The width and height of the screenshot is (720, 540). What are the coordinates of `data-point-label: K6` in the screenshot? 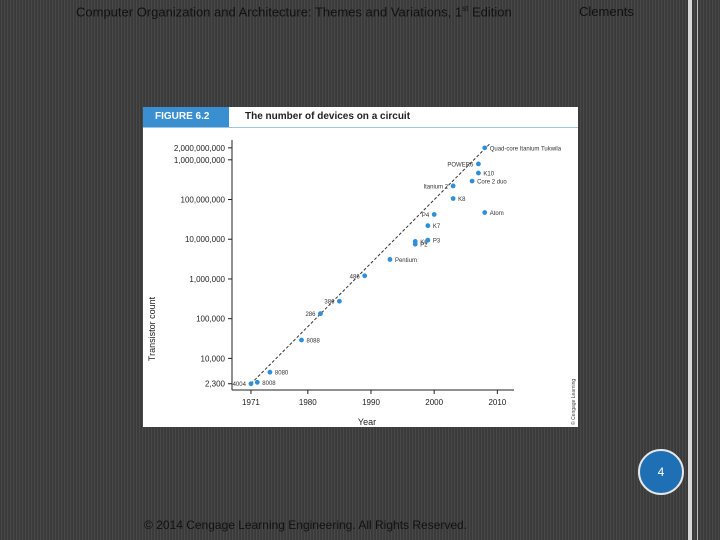 It's located at (424, 243).